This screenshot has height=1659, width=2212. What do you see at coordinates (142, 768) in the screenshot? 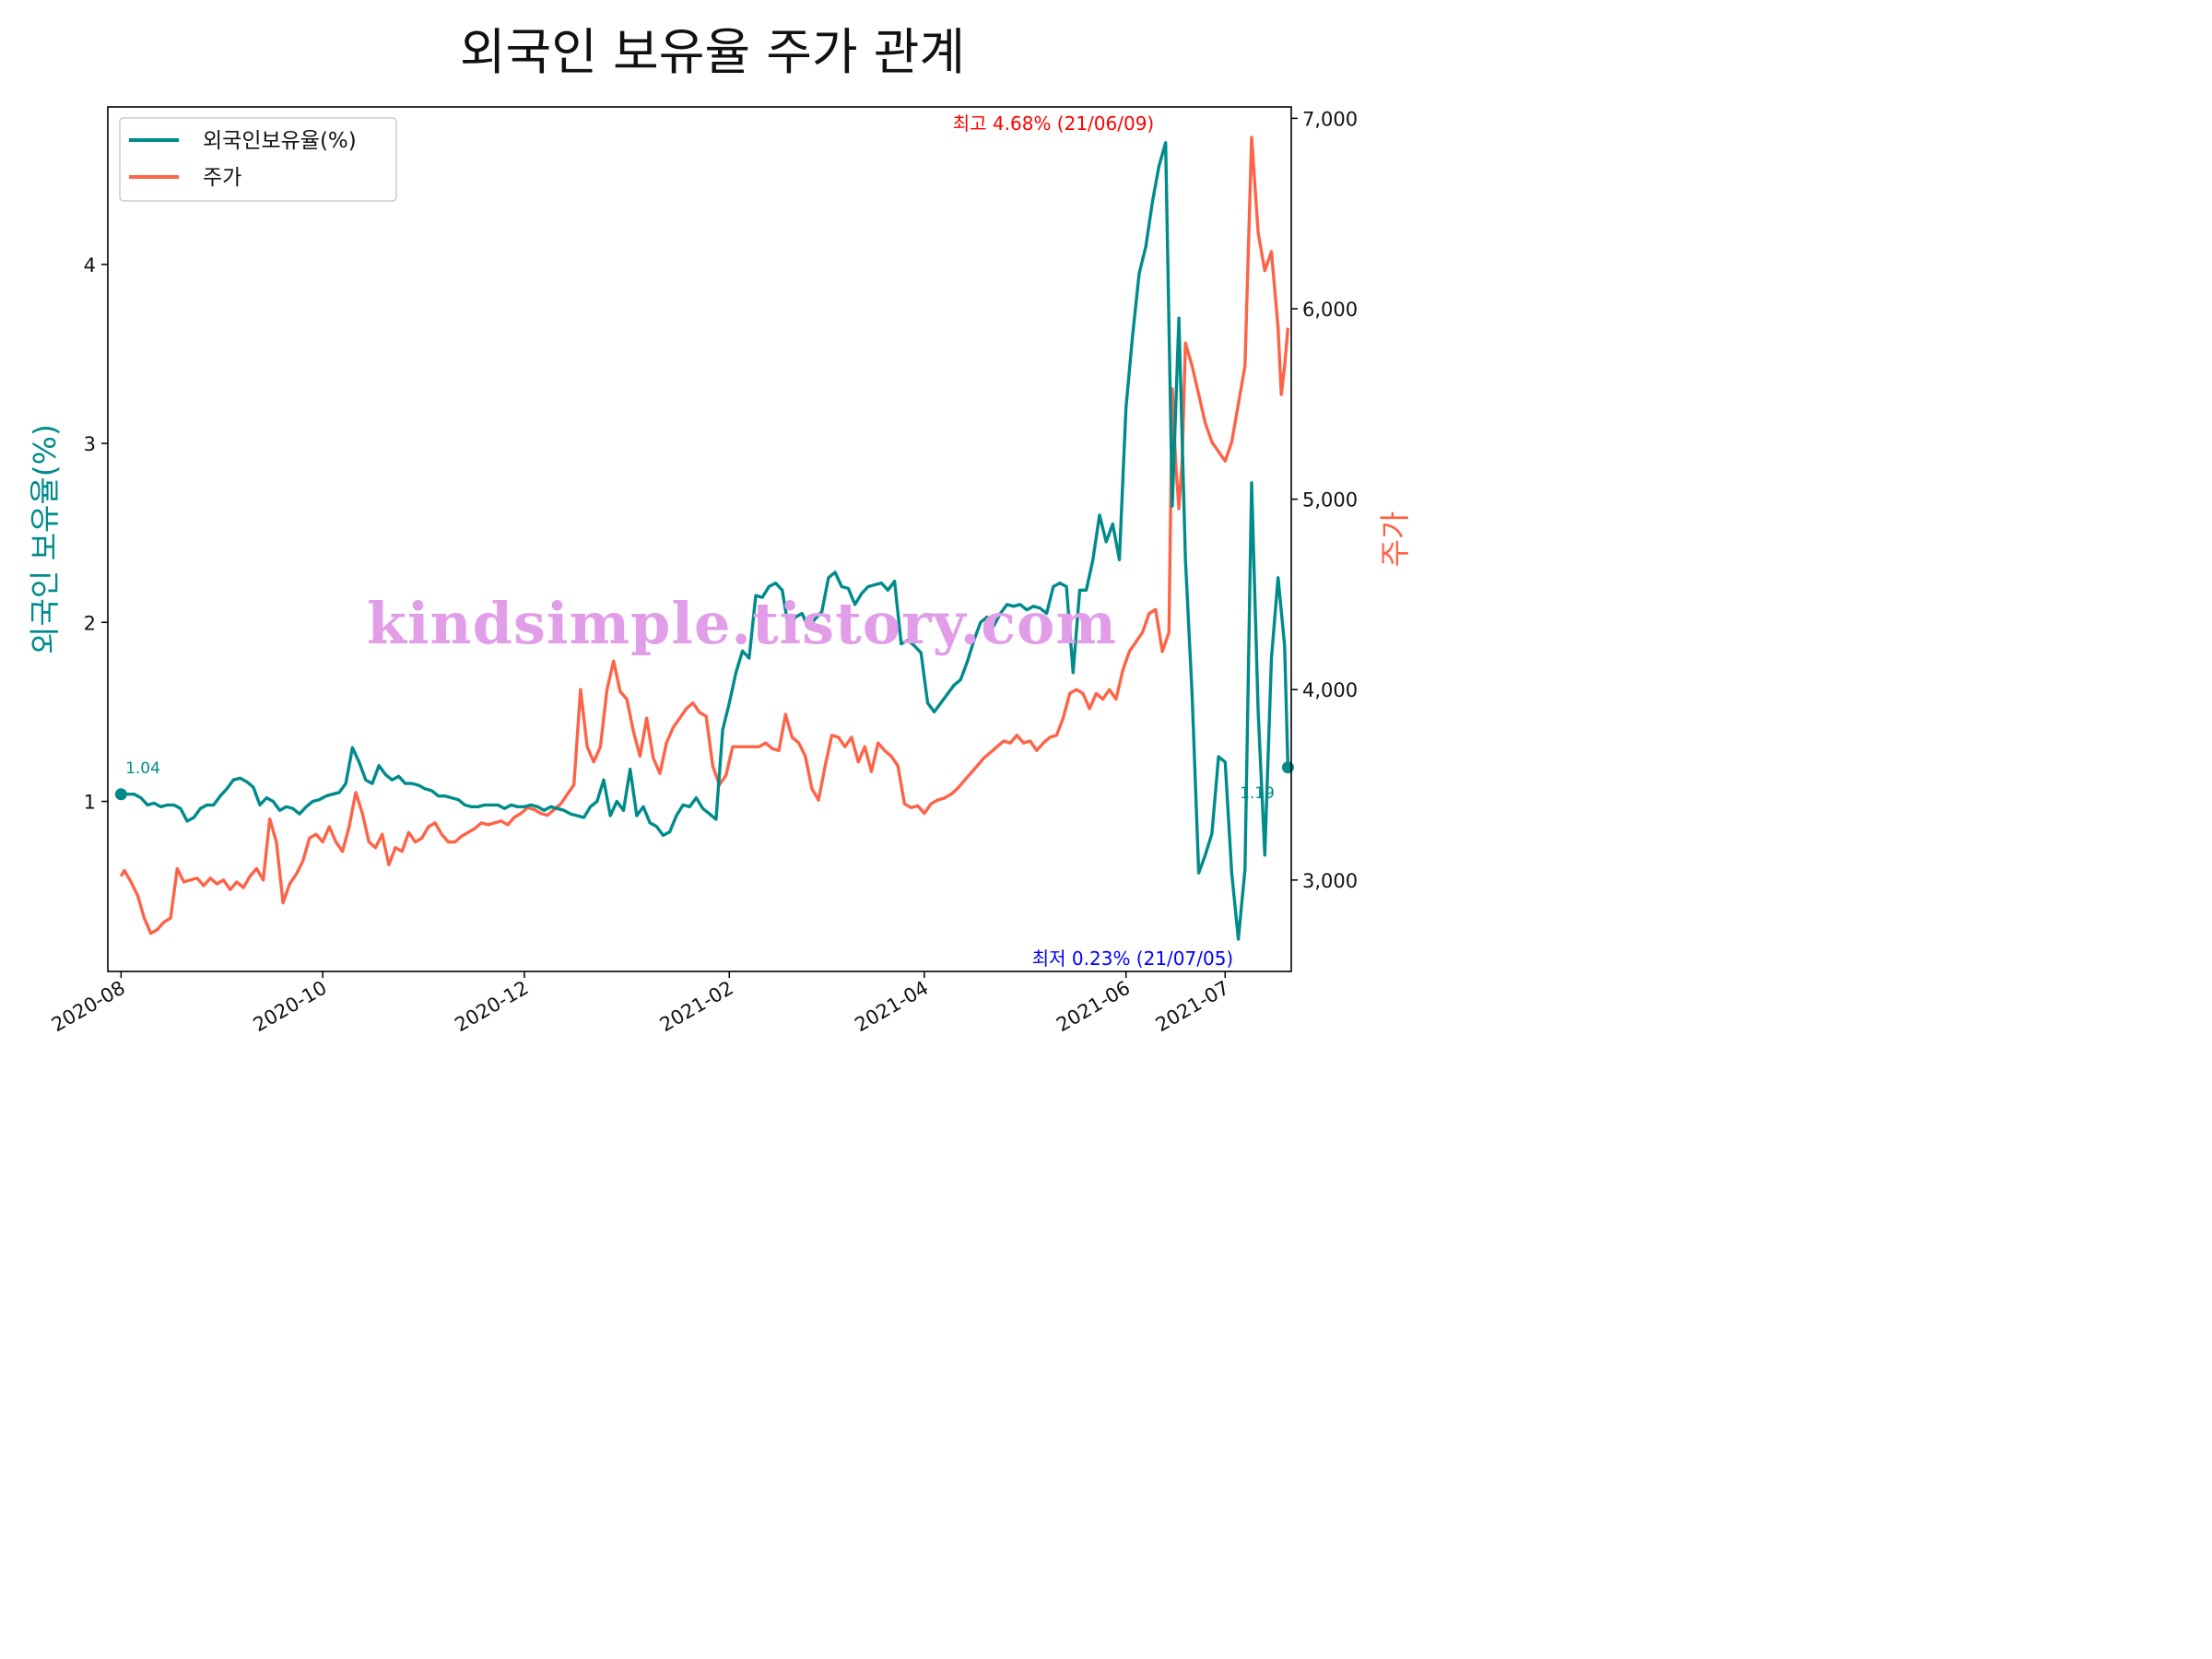
I see `start-value-label: 1.04` at bounding box center [142, 768].